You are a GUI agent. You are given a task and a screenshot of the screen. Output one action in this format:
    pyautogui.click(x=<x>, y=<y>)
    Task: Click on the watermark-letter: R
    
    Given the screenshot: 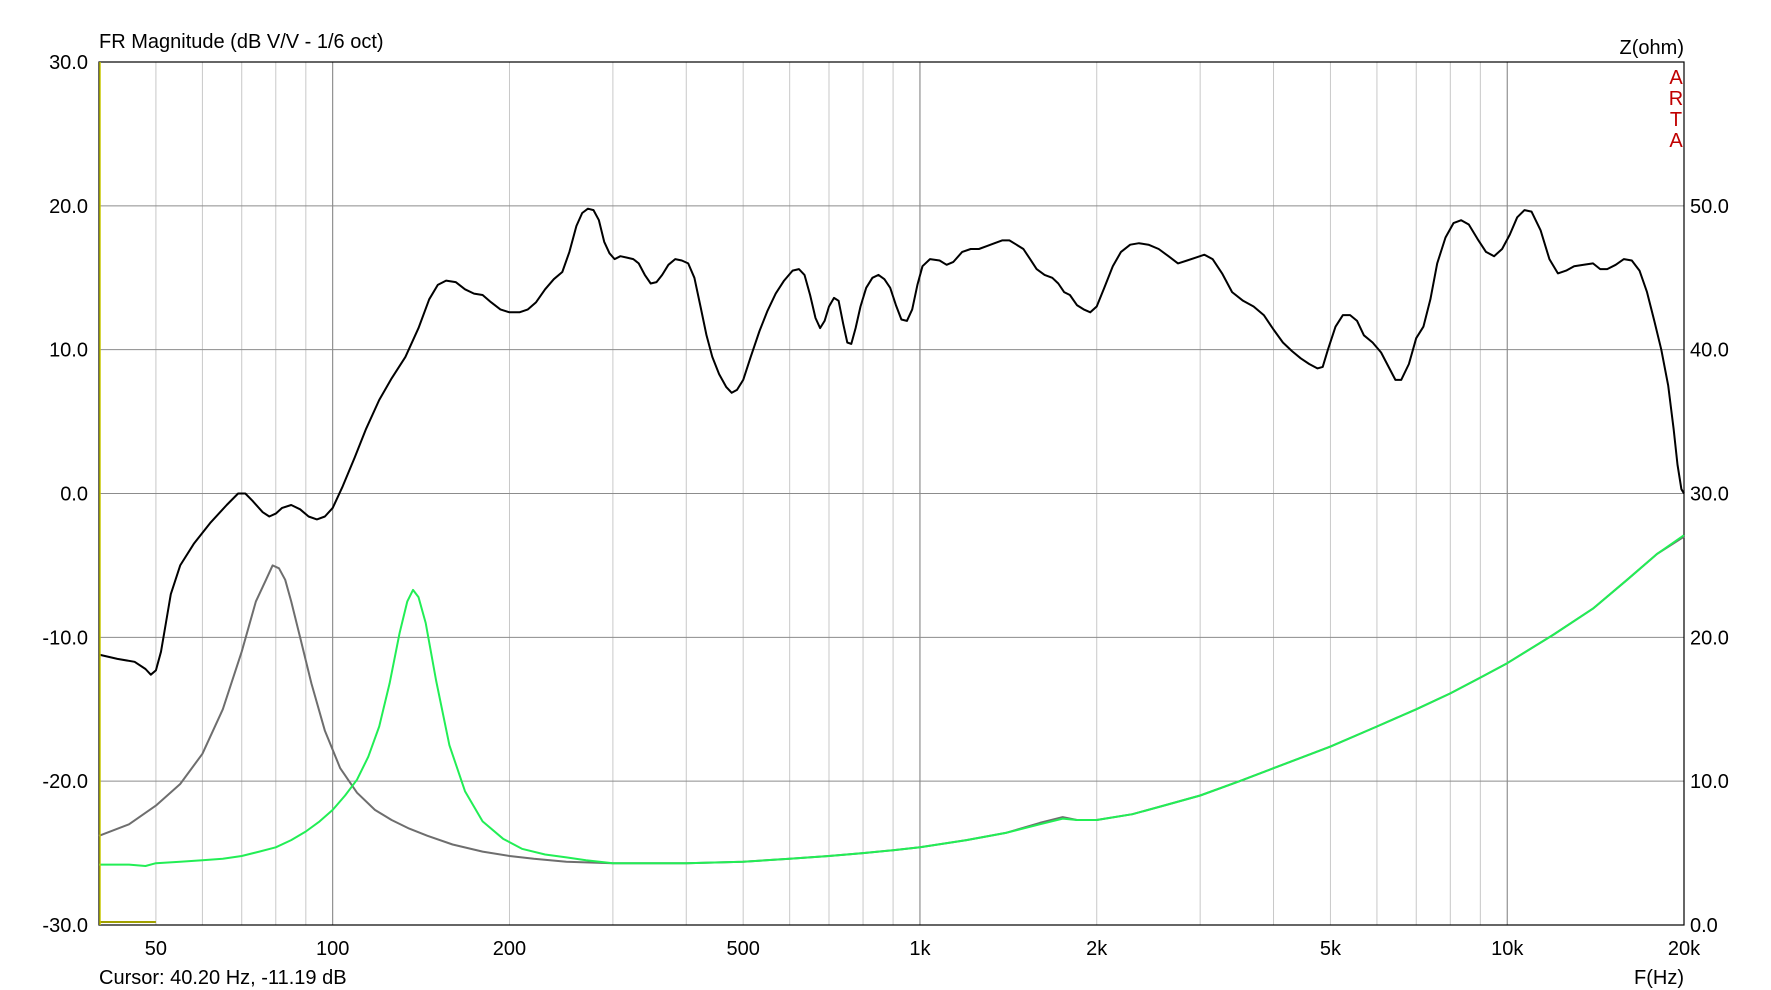 What is the action you would take?
    pyautogui.click(x=1676, y=99)
    